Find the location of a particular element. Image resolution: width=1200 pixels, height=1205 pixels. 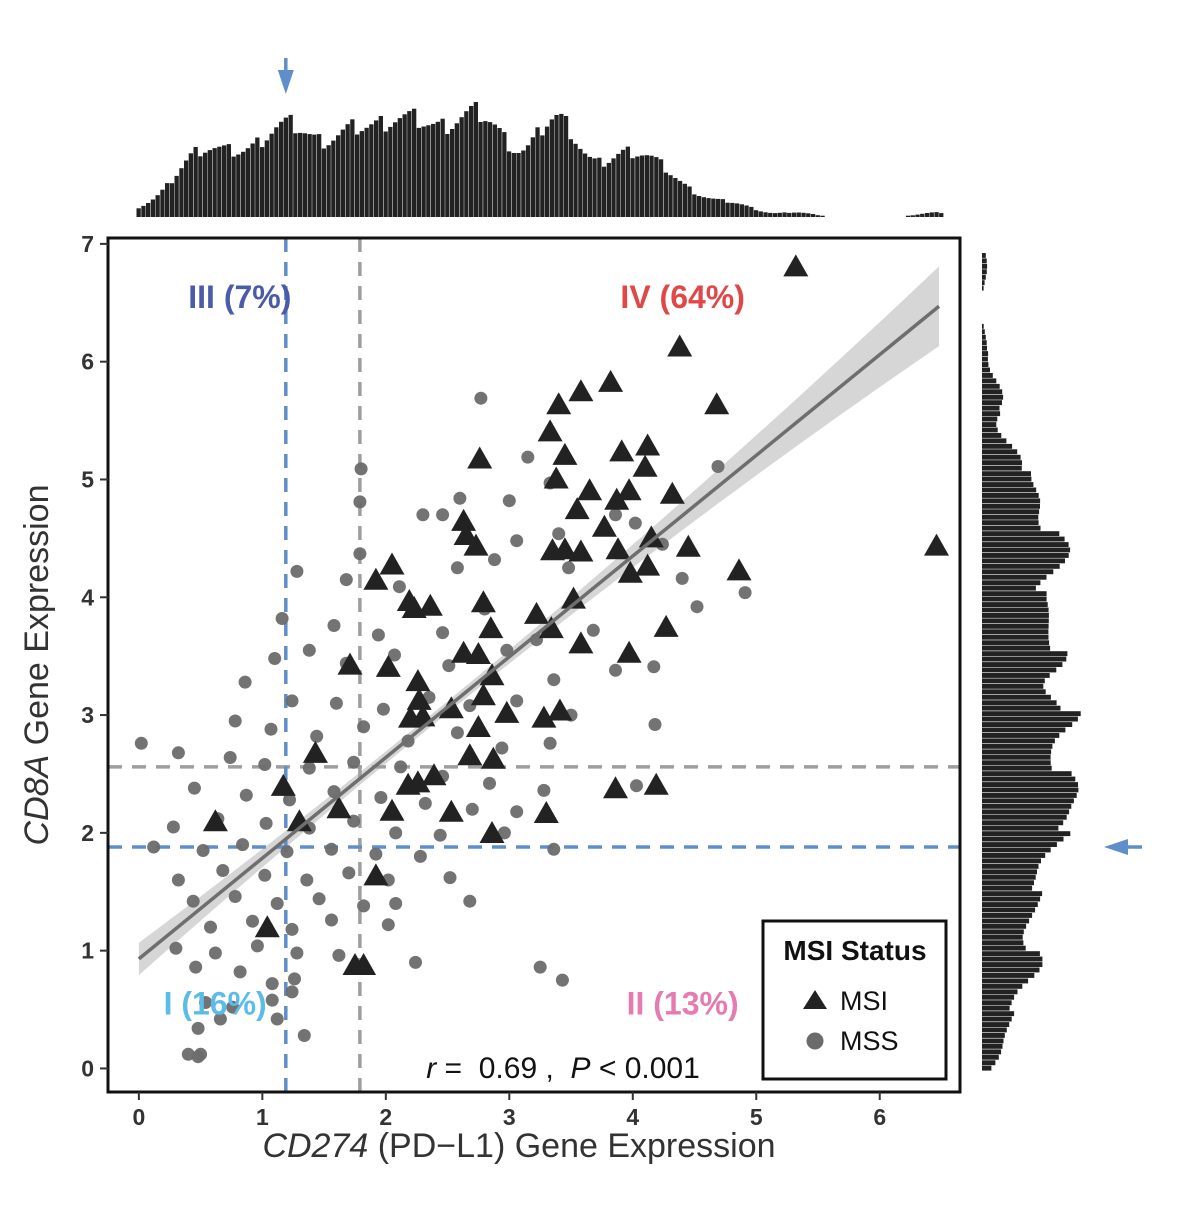

correlation-annotation: r = 0.69 , P < 0.001 is located at coordinates (563, 1068).